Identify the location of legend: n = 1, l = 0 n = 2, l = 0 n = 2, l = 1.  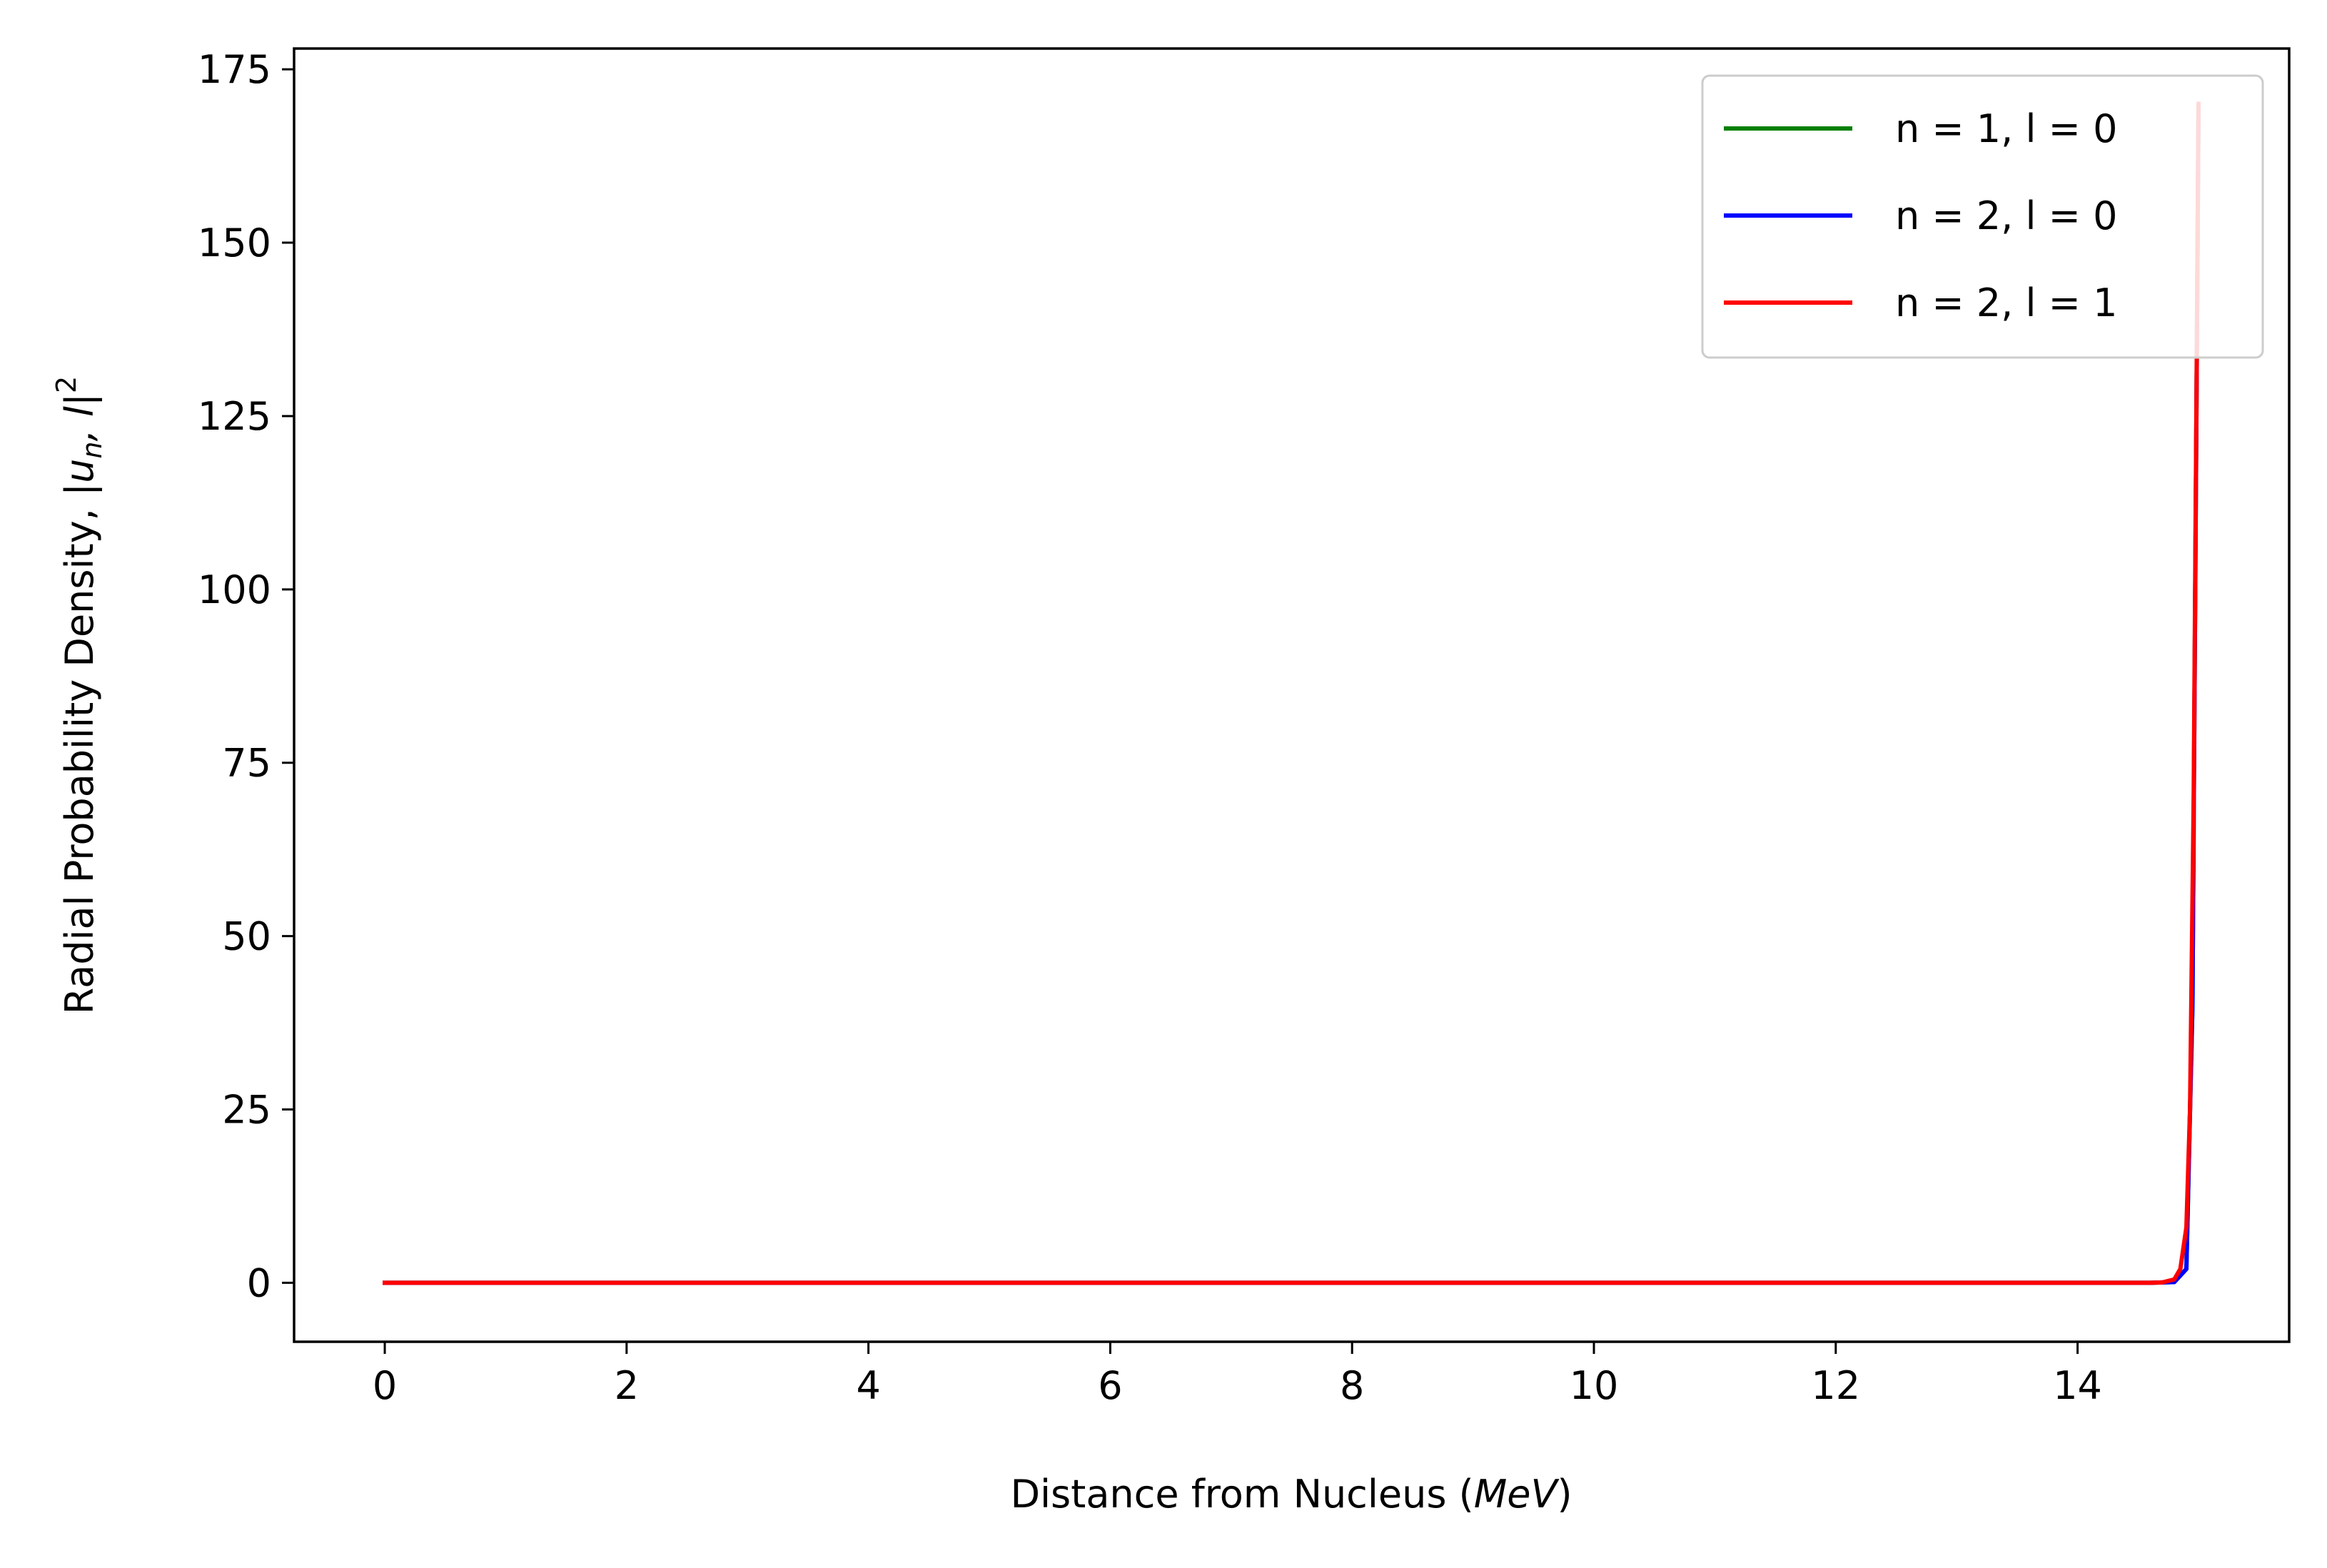
(1982, 216).